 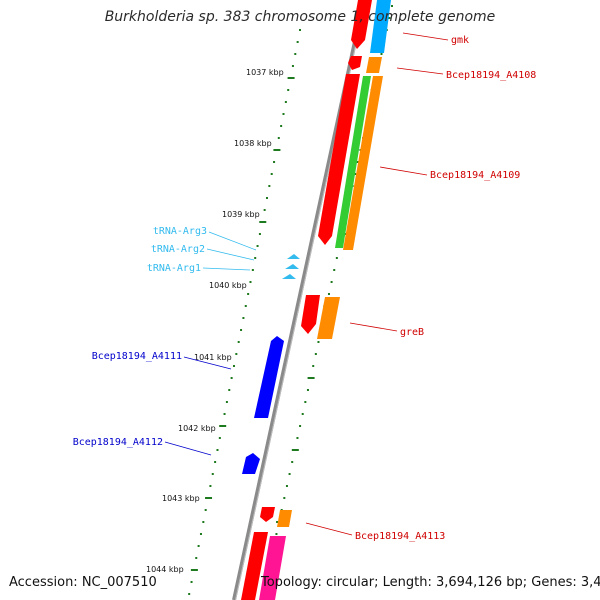 What do you see at coordinates (400, 536) in the screenshot?
I see `label-a4113: Bcep18194_A4113` at bounding box center [400, 536].